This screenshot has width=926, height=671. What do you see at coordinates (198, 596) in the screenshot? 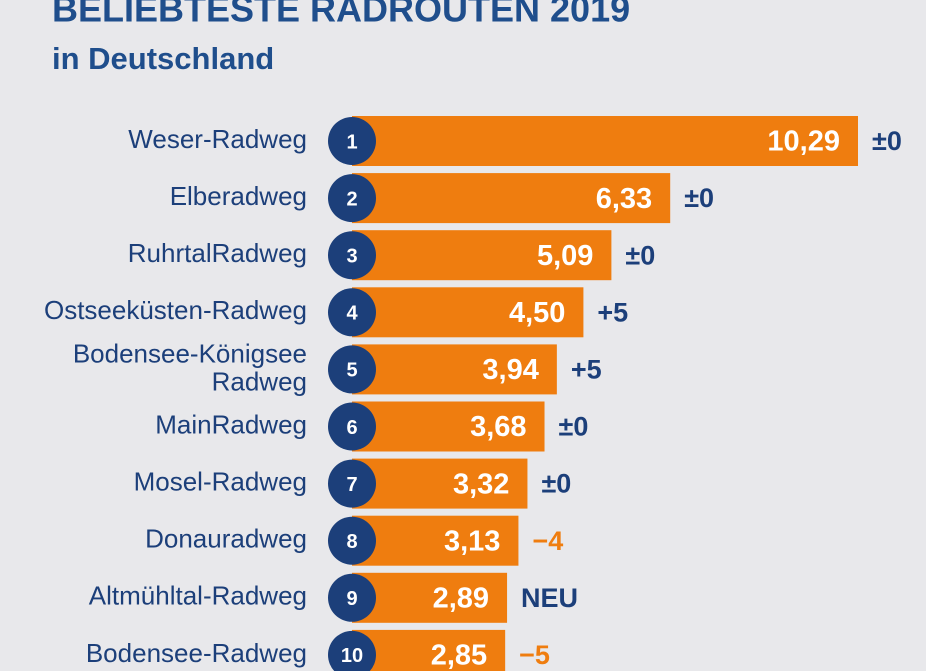
I see `category-label: Altmühltal-Radweg` at bounding box center [198, 596].